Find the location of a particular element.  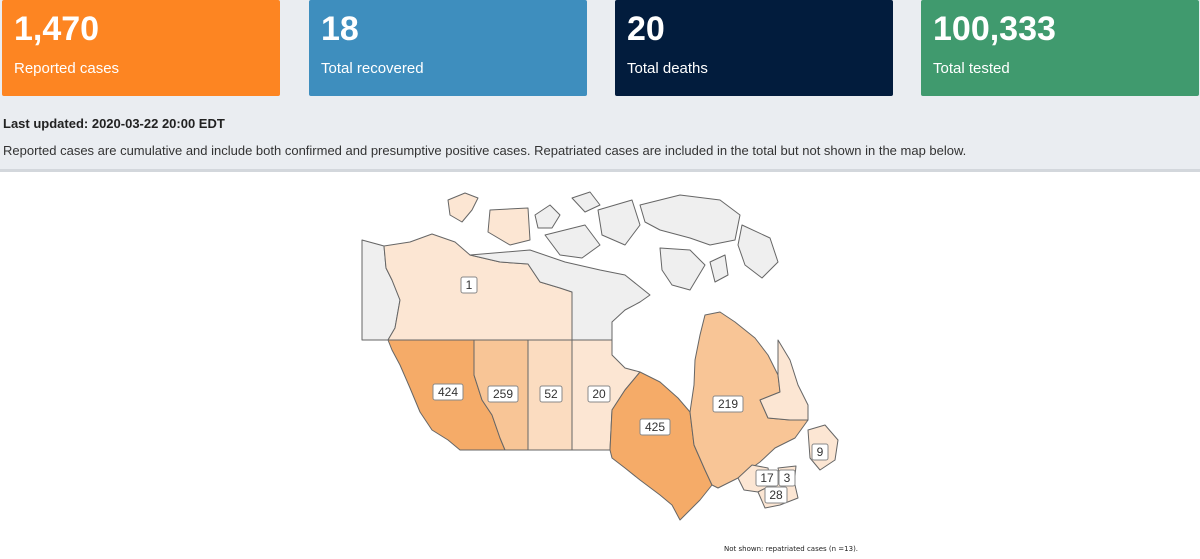

label-nb-text: 17 is located at coordinates (767, 478).